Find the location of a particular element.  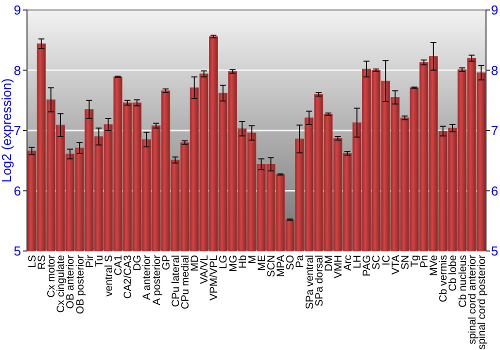

x-tick-label: GP is located at coordinates (166, 262).